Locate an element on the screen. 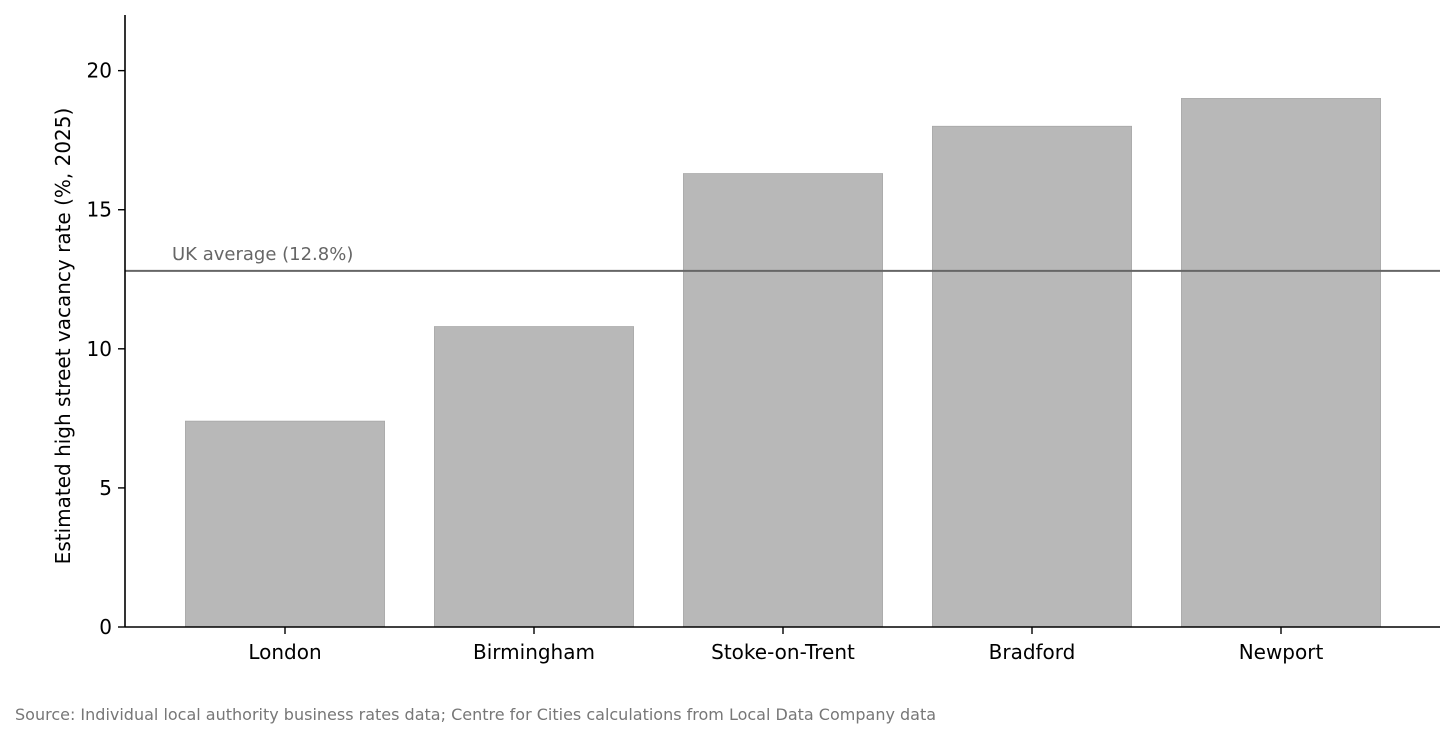 The height and width of the screenshot is (739, 1456). x-tick-label: Stoke-on-Trent is located at coordinates (783, 652).